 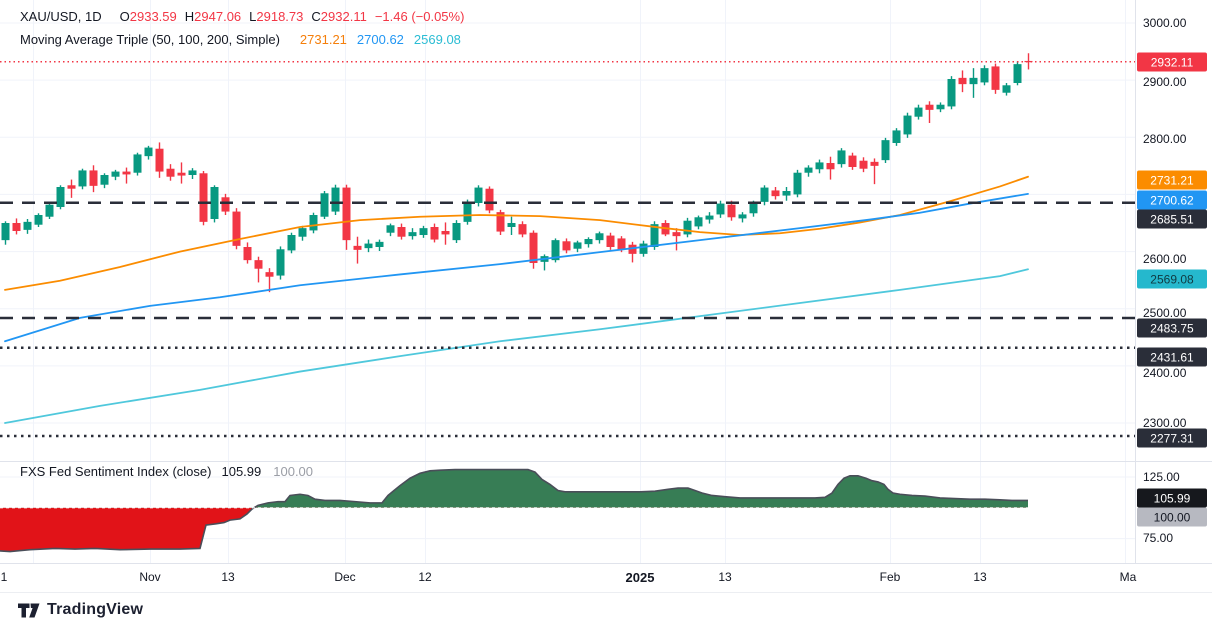 I want to click on price-badge: 105.99, so click(x=1172, y=498).